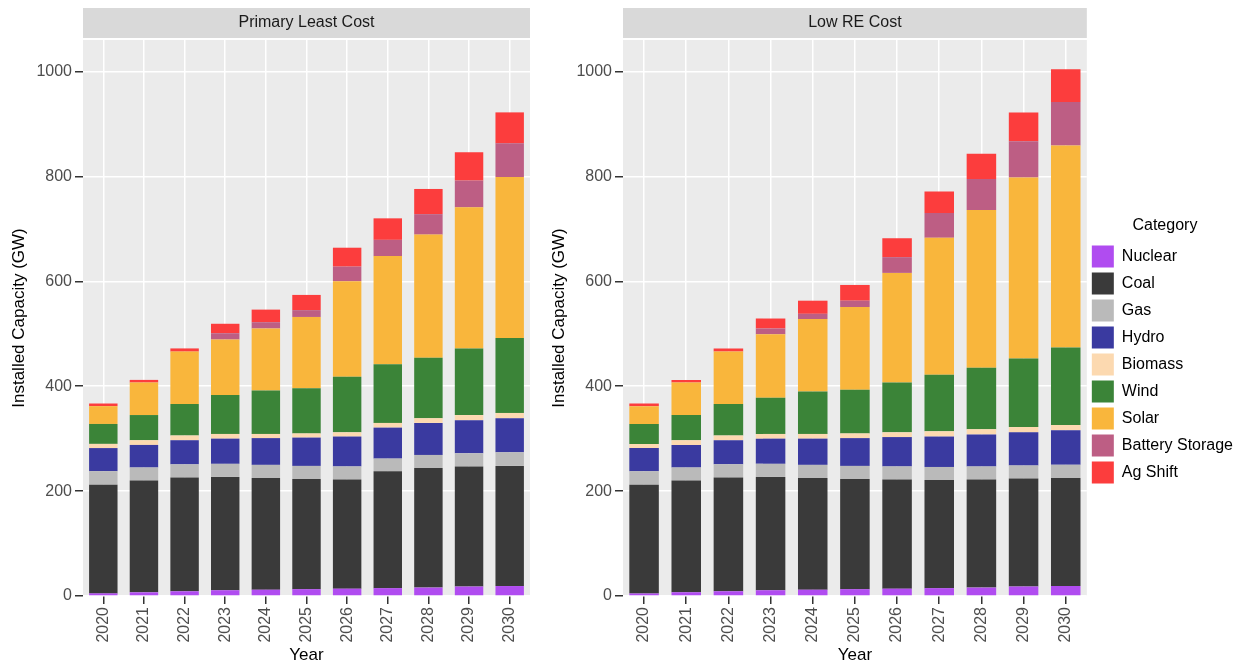 The height and width of the screenshot is (671, 1253). Describe the element at coordinates (1150, 472) in the screenshot. I see `legend-label: Ag Shift` at that location.